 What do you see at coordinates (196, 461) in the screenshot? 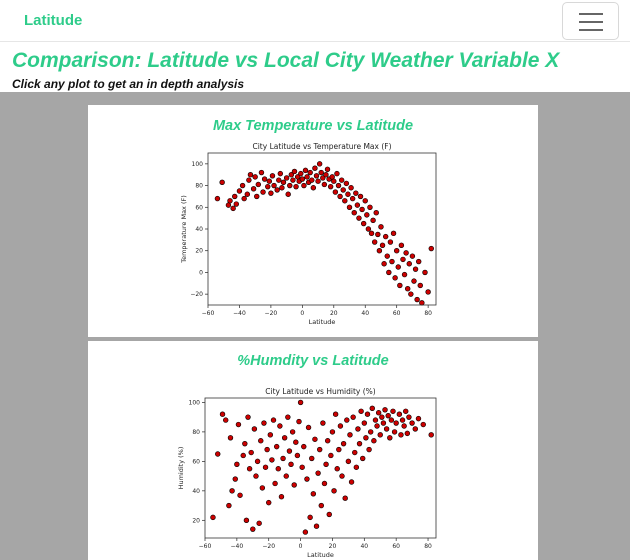
I see `y-tick-label: 60` at bounding box center [196, 461].